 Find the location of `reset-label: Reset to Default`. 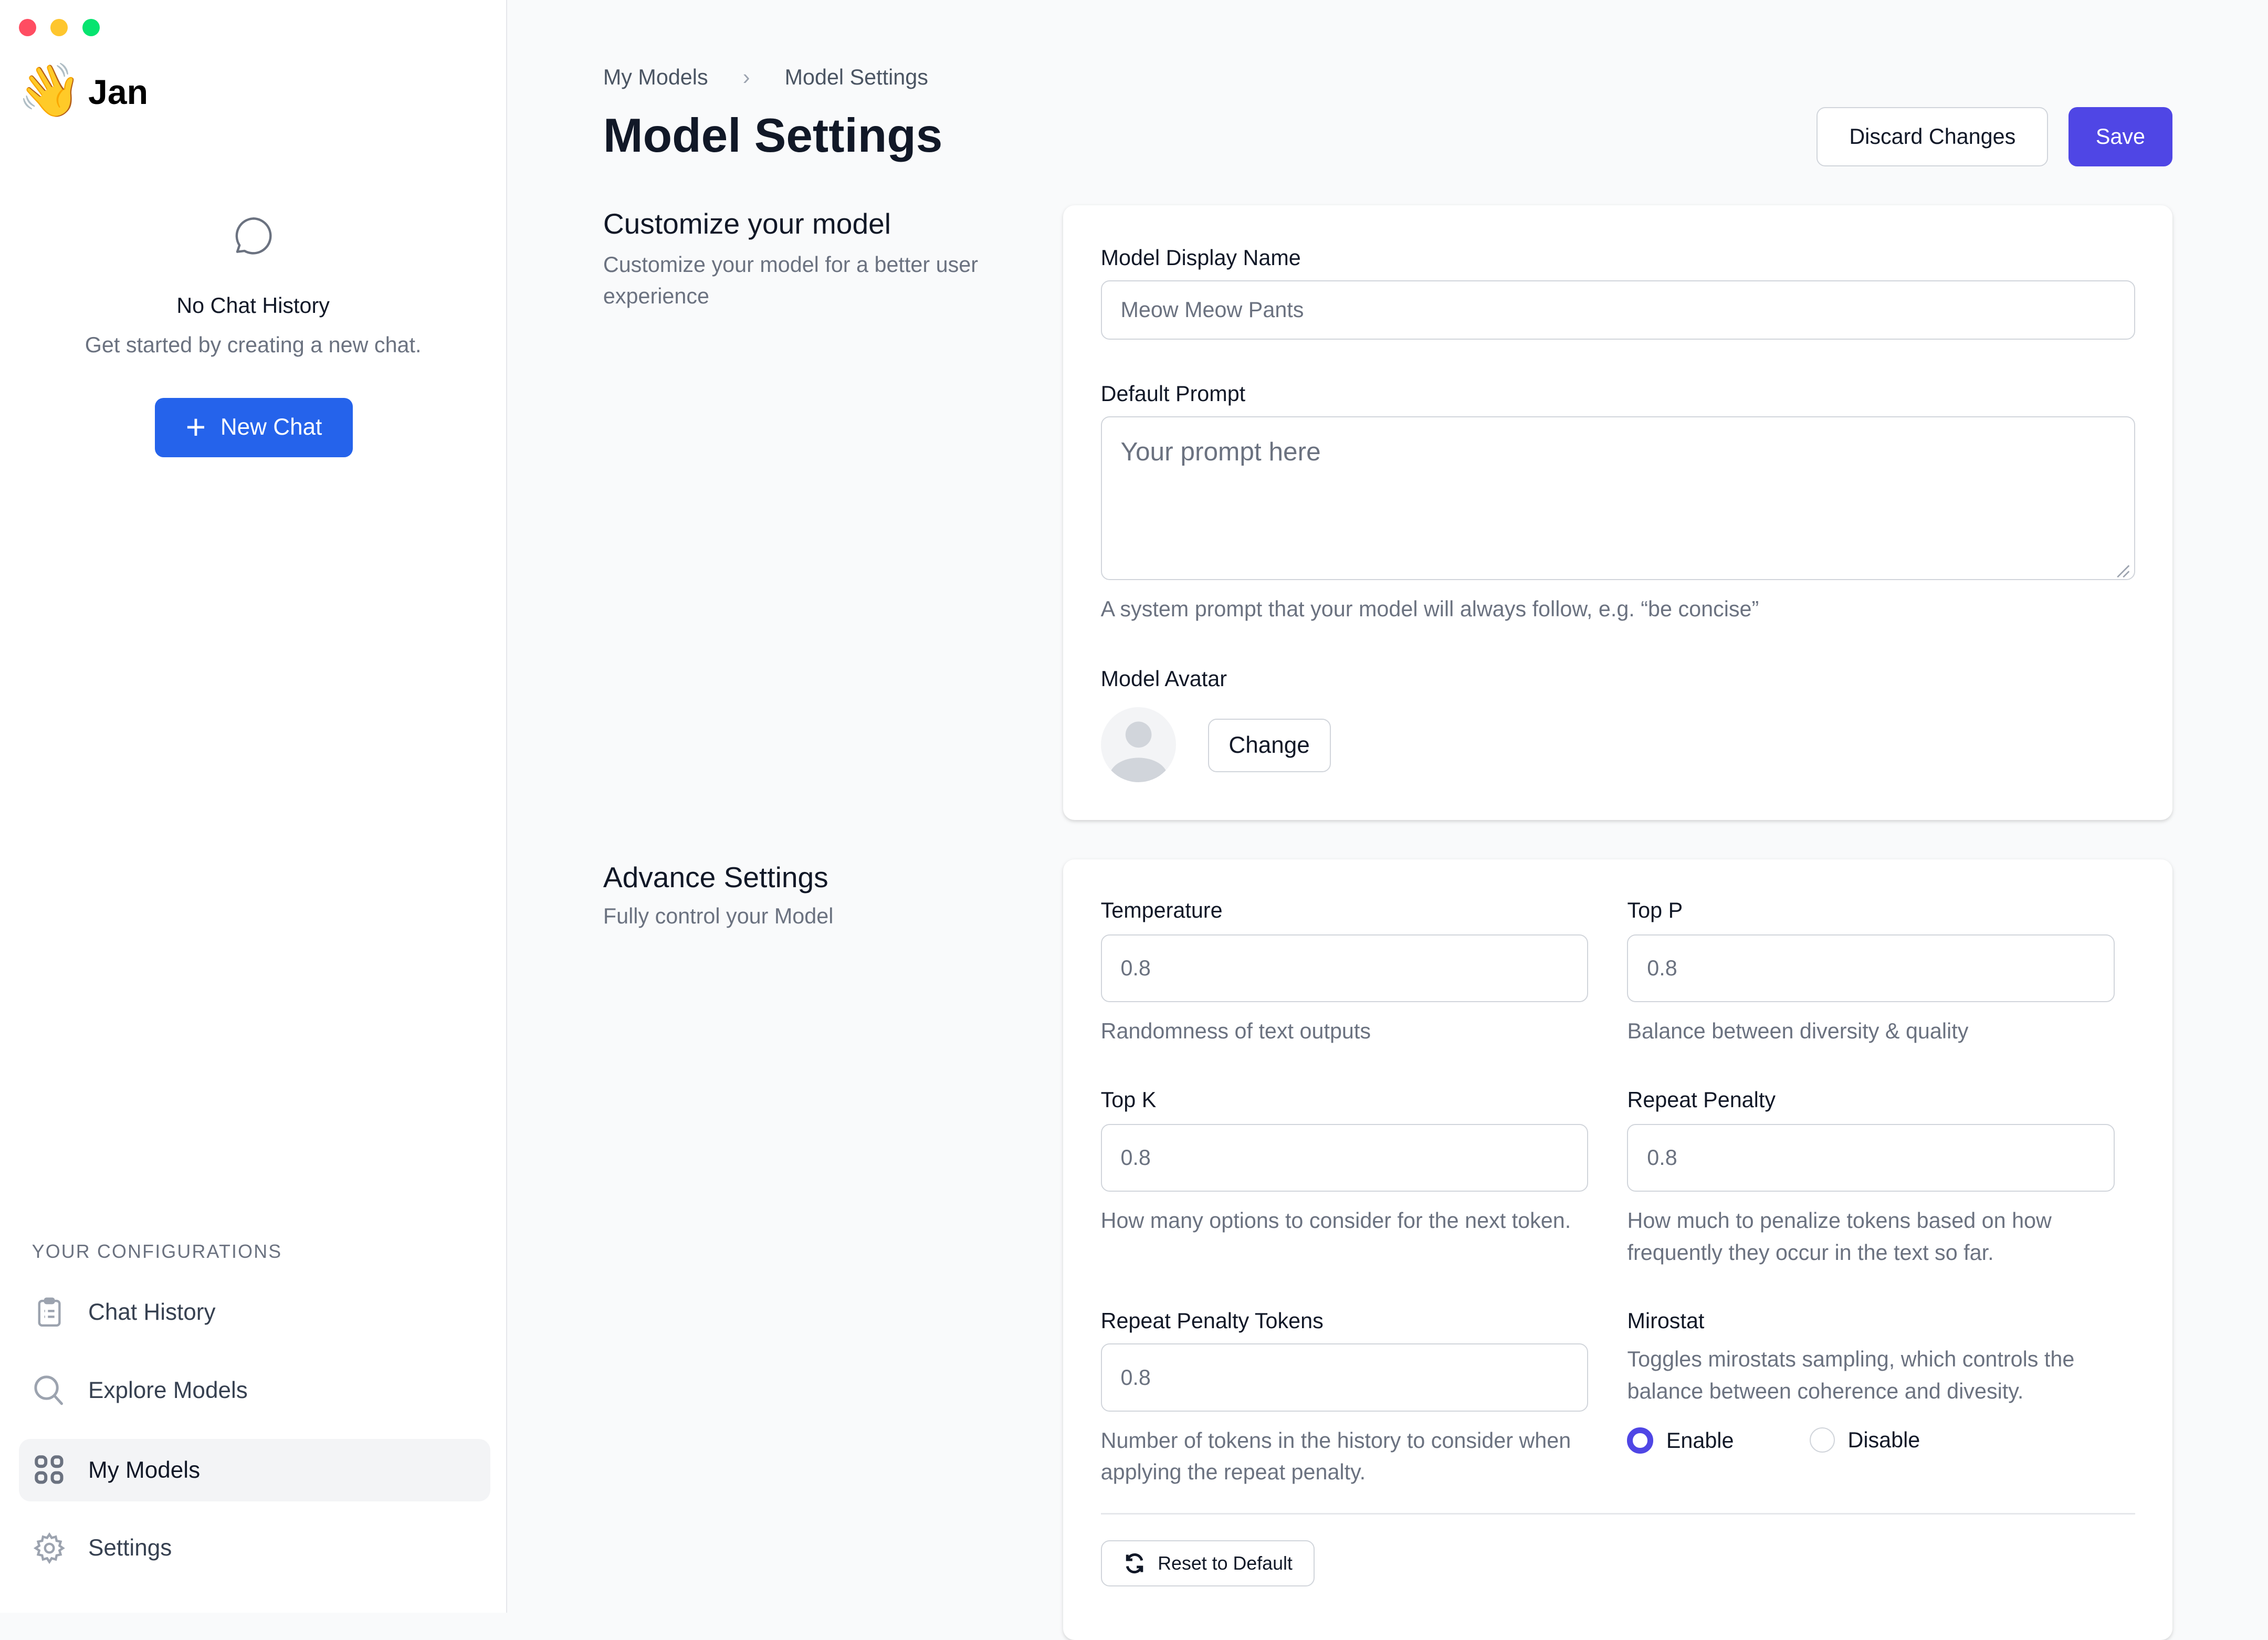

reset-label: Reset to Default is located at coordinates (1225, 1563).